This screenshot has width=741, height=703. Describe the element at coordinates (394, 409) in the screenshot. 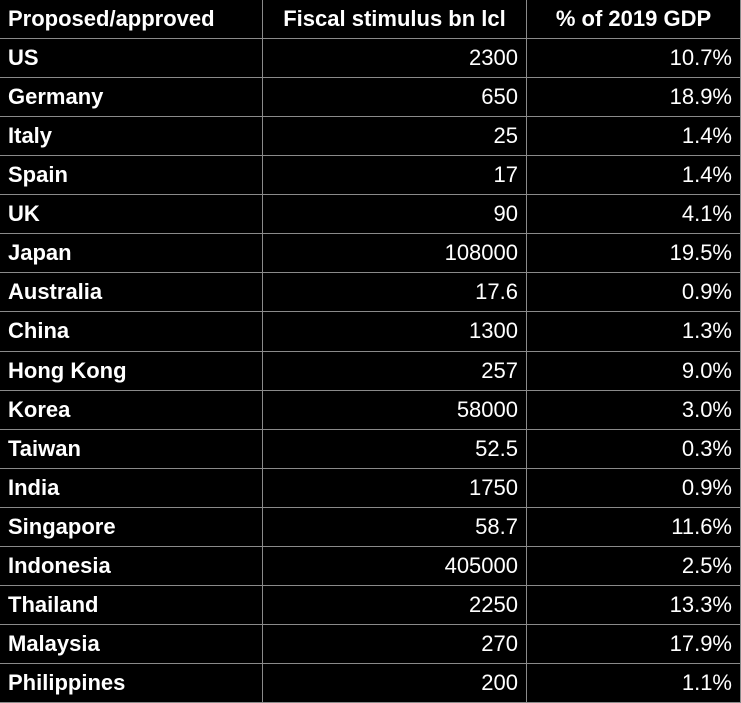

I see `table-cell: 58000` at that location.